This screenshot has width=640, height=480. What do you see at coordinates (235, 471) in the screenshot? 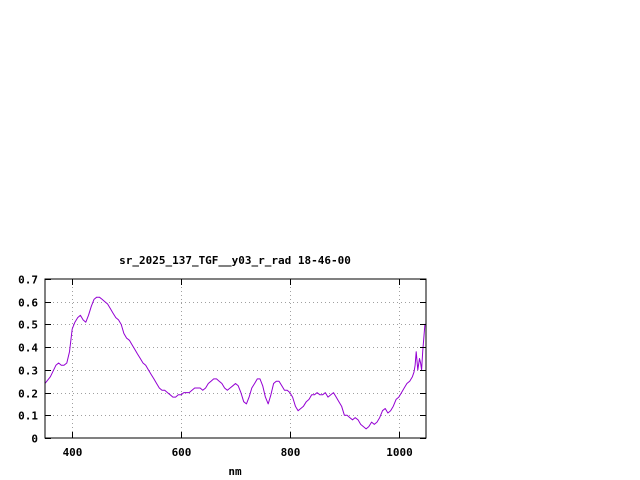
I see `x-axis-label: nm` at bounding box center [235, 471].